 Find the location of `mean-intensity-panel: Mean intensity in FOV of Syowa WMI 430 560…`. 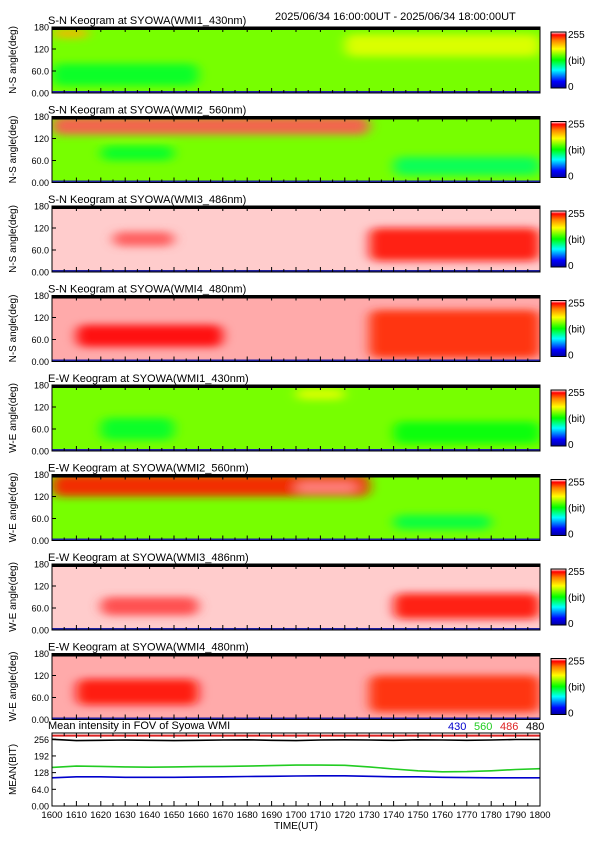

mean-intensity-panel: Mean intensity in FOV of Syowa WMI 430 560… is located at coordinates (279, 776).